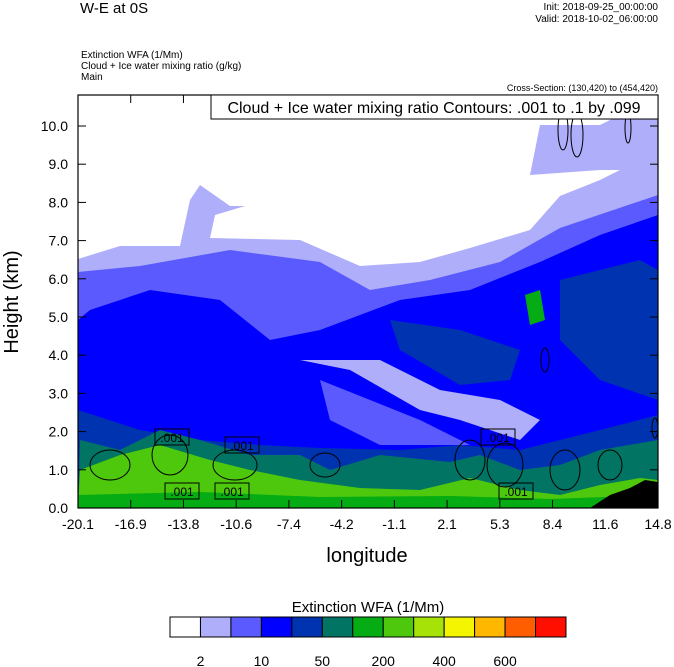  I want to click on field-mid-band, so click(395, 412).